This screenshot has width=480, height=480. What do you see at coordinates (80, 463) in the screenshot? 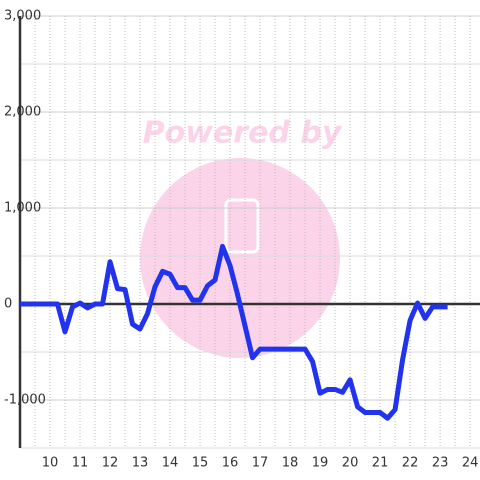
I see `x-tick-label: 11` at bounding box center [80, 463].